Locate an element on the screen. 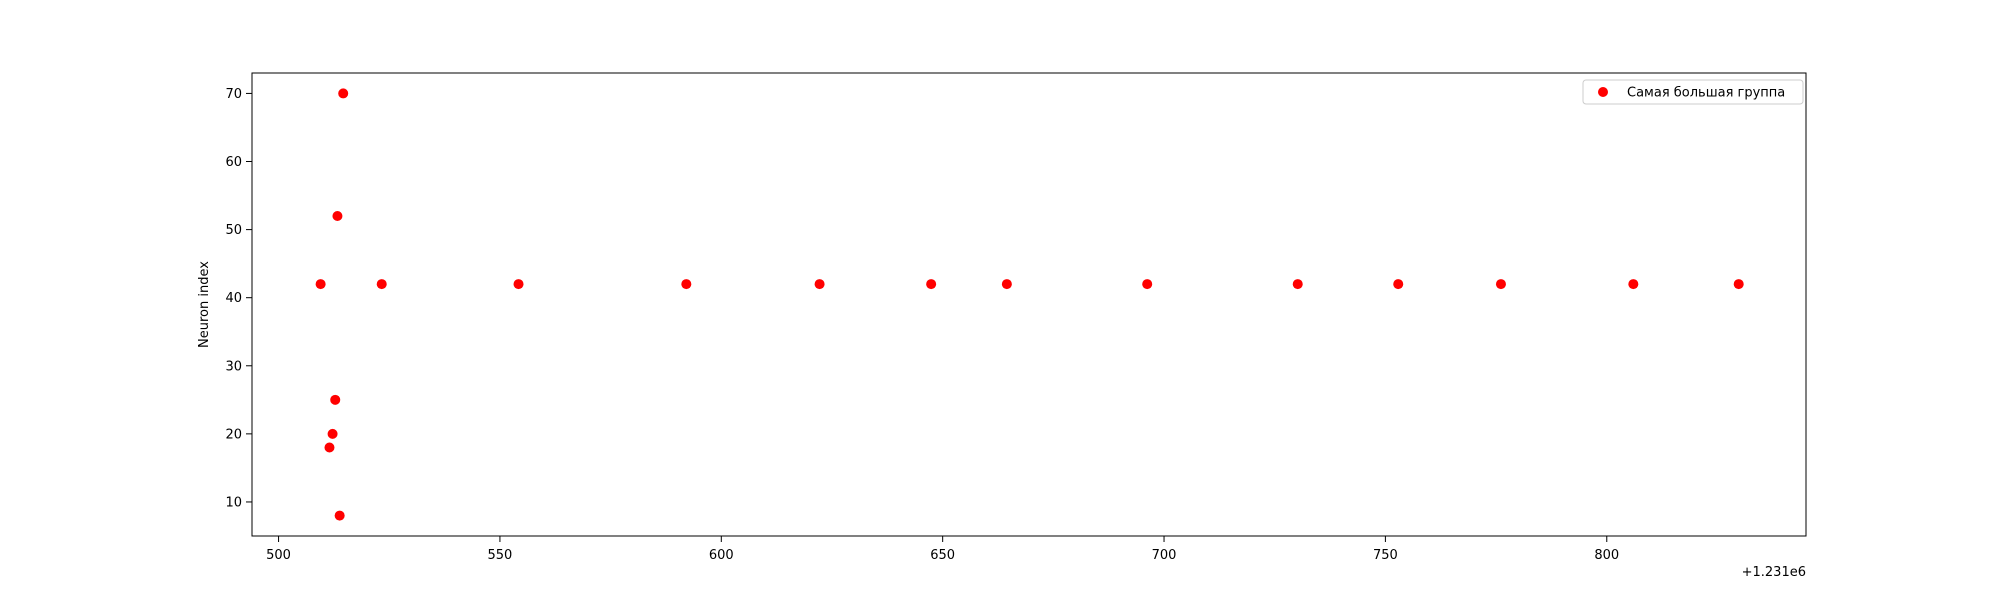  legend-box is located at coordinates (1693, 92).